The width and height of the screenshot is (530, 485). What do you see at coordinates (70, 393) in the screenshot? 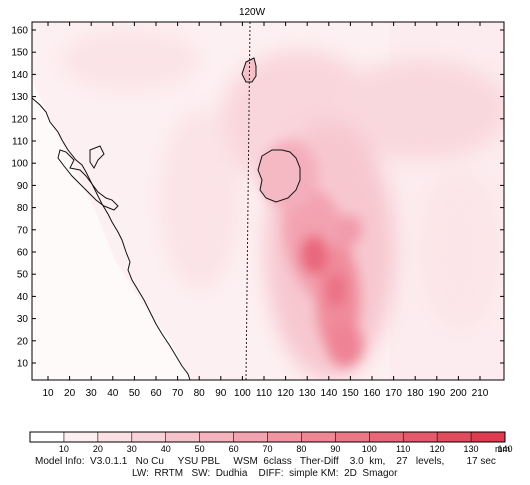
I see `x-tick-label: 20` at bounding box center [70, 393].